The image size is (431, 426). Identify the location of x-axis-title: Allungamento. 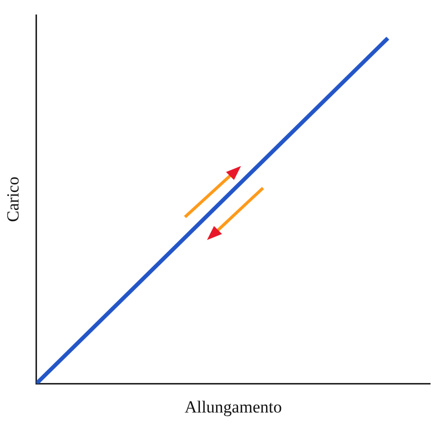
(233, 406).